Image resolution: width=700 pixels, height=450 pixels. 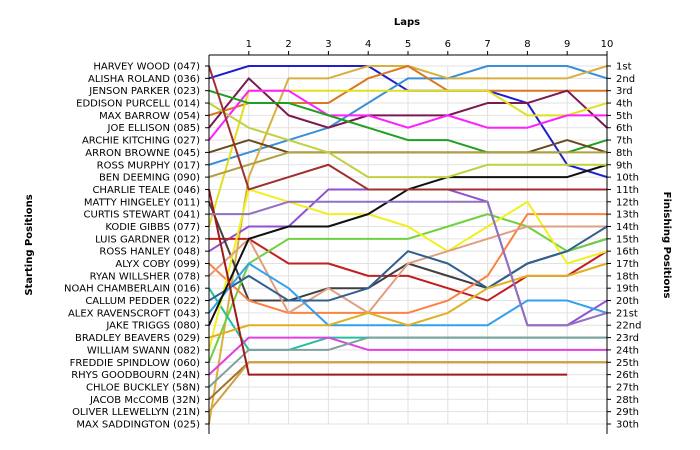 What do you see at coordinates (627, 227) in the screenshot?
I see `finishing-position-label: 14th` at bounding box center [627, 227].